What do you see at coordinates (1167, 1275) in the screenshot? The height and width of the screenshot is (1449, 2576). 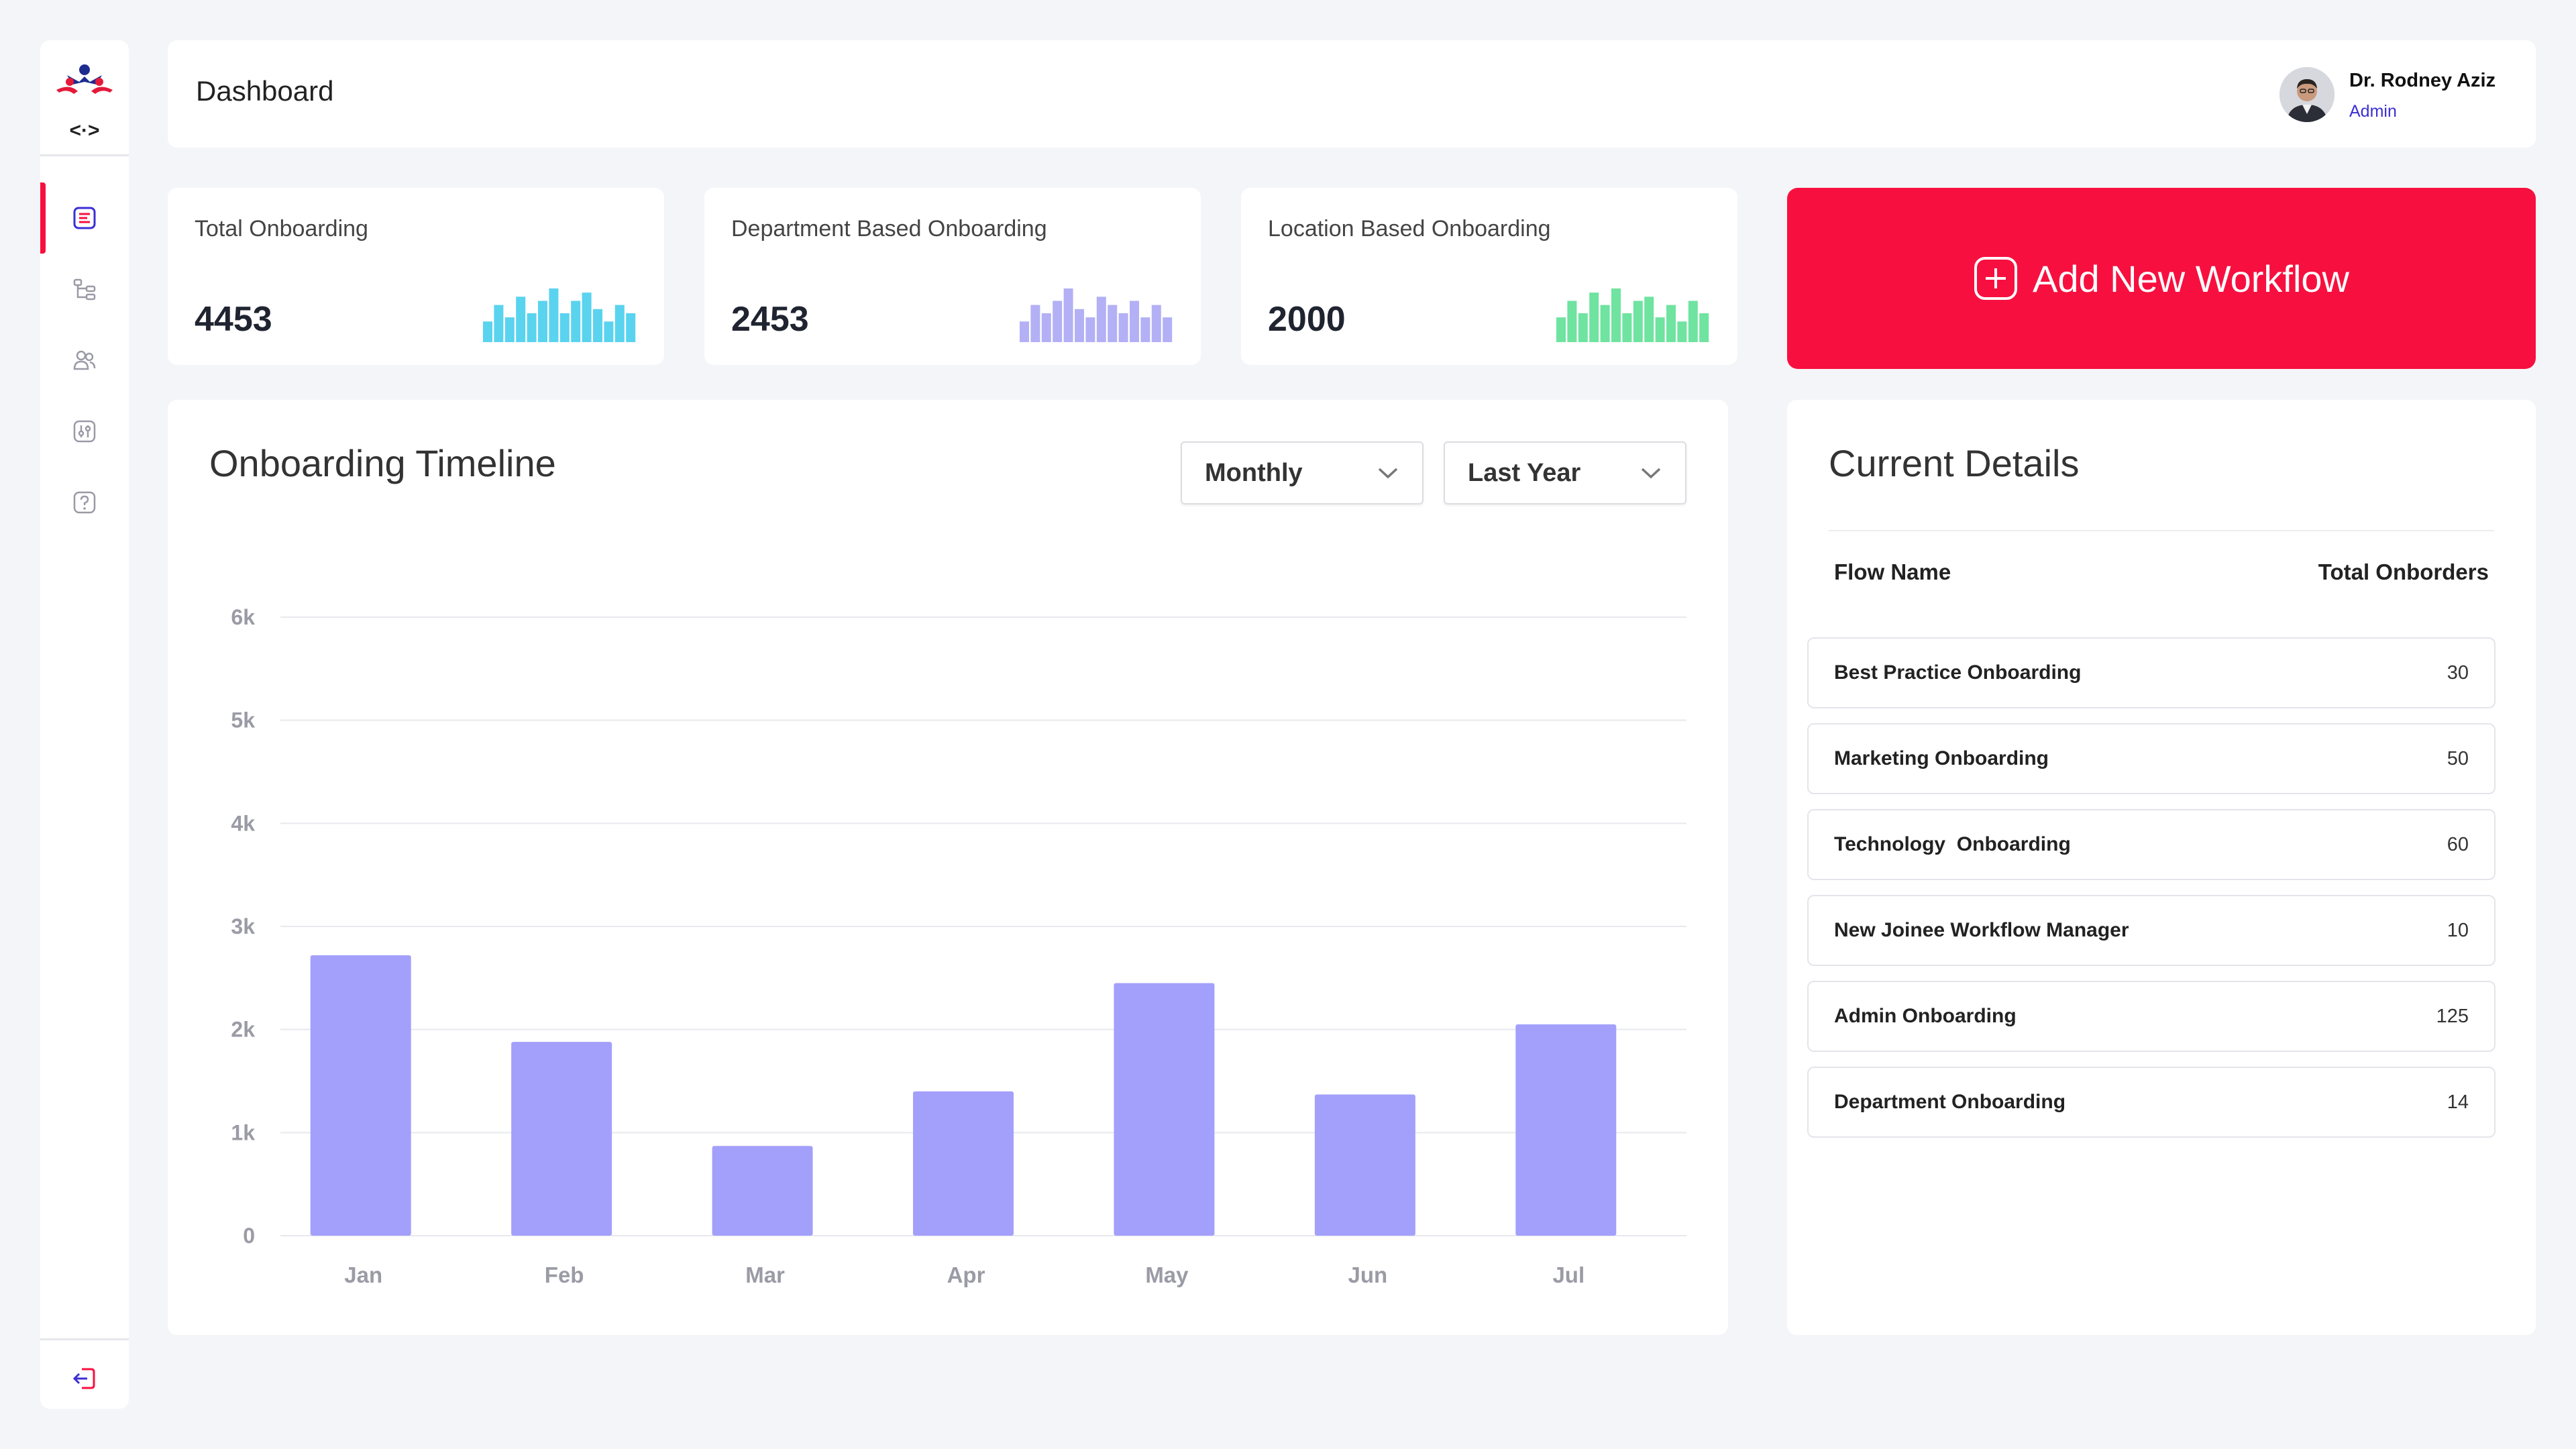 I see `x-tick-label: May` at bounding box center [1167, 1275].